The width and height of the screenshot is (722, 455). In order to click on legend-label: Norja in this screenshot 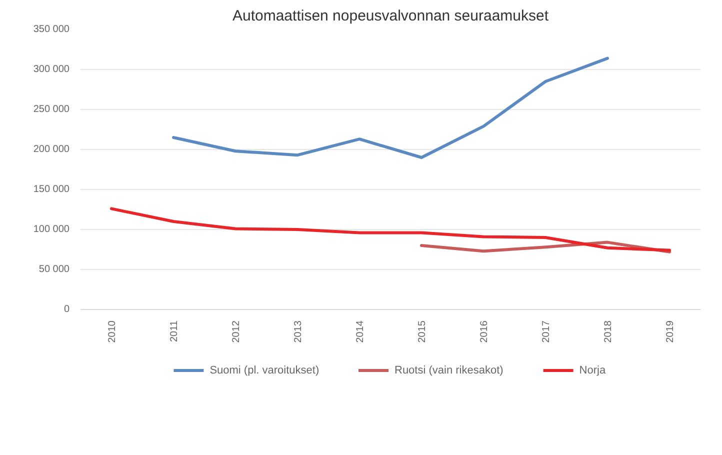, I will do `click(592, 370)`.